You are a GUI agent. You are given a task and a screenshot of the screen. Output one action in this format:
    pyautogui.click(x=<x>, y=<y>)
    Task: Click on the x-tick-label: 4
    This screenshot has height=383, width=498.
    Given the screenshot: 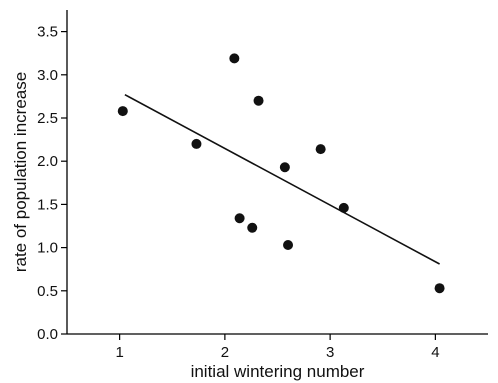 What is the action you would take?
    pyautogui.click(x=435, y=352)
    